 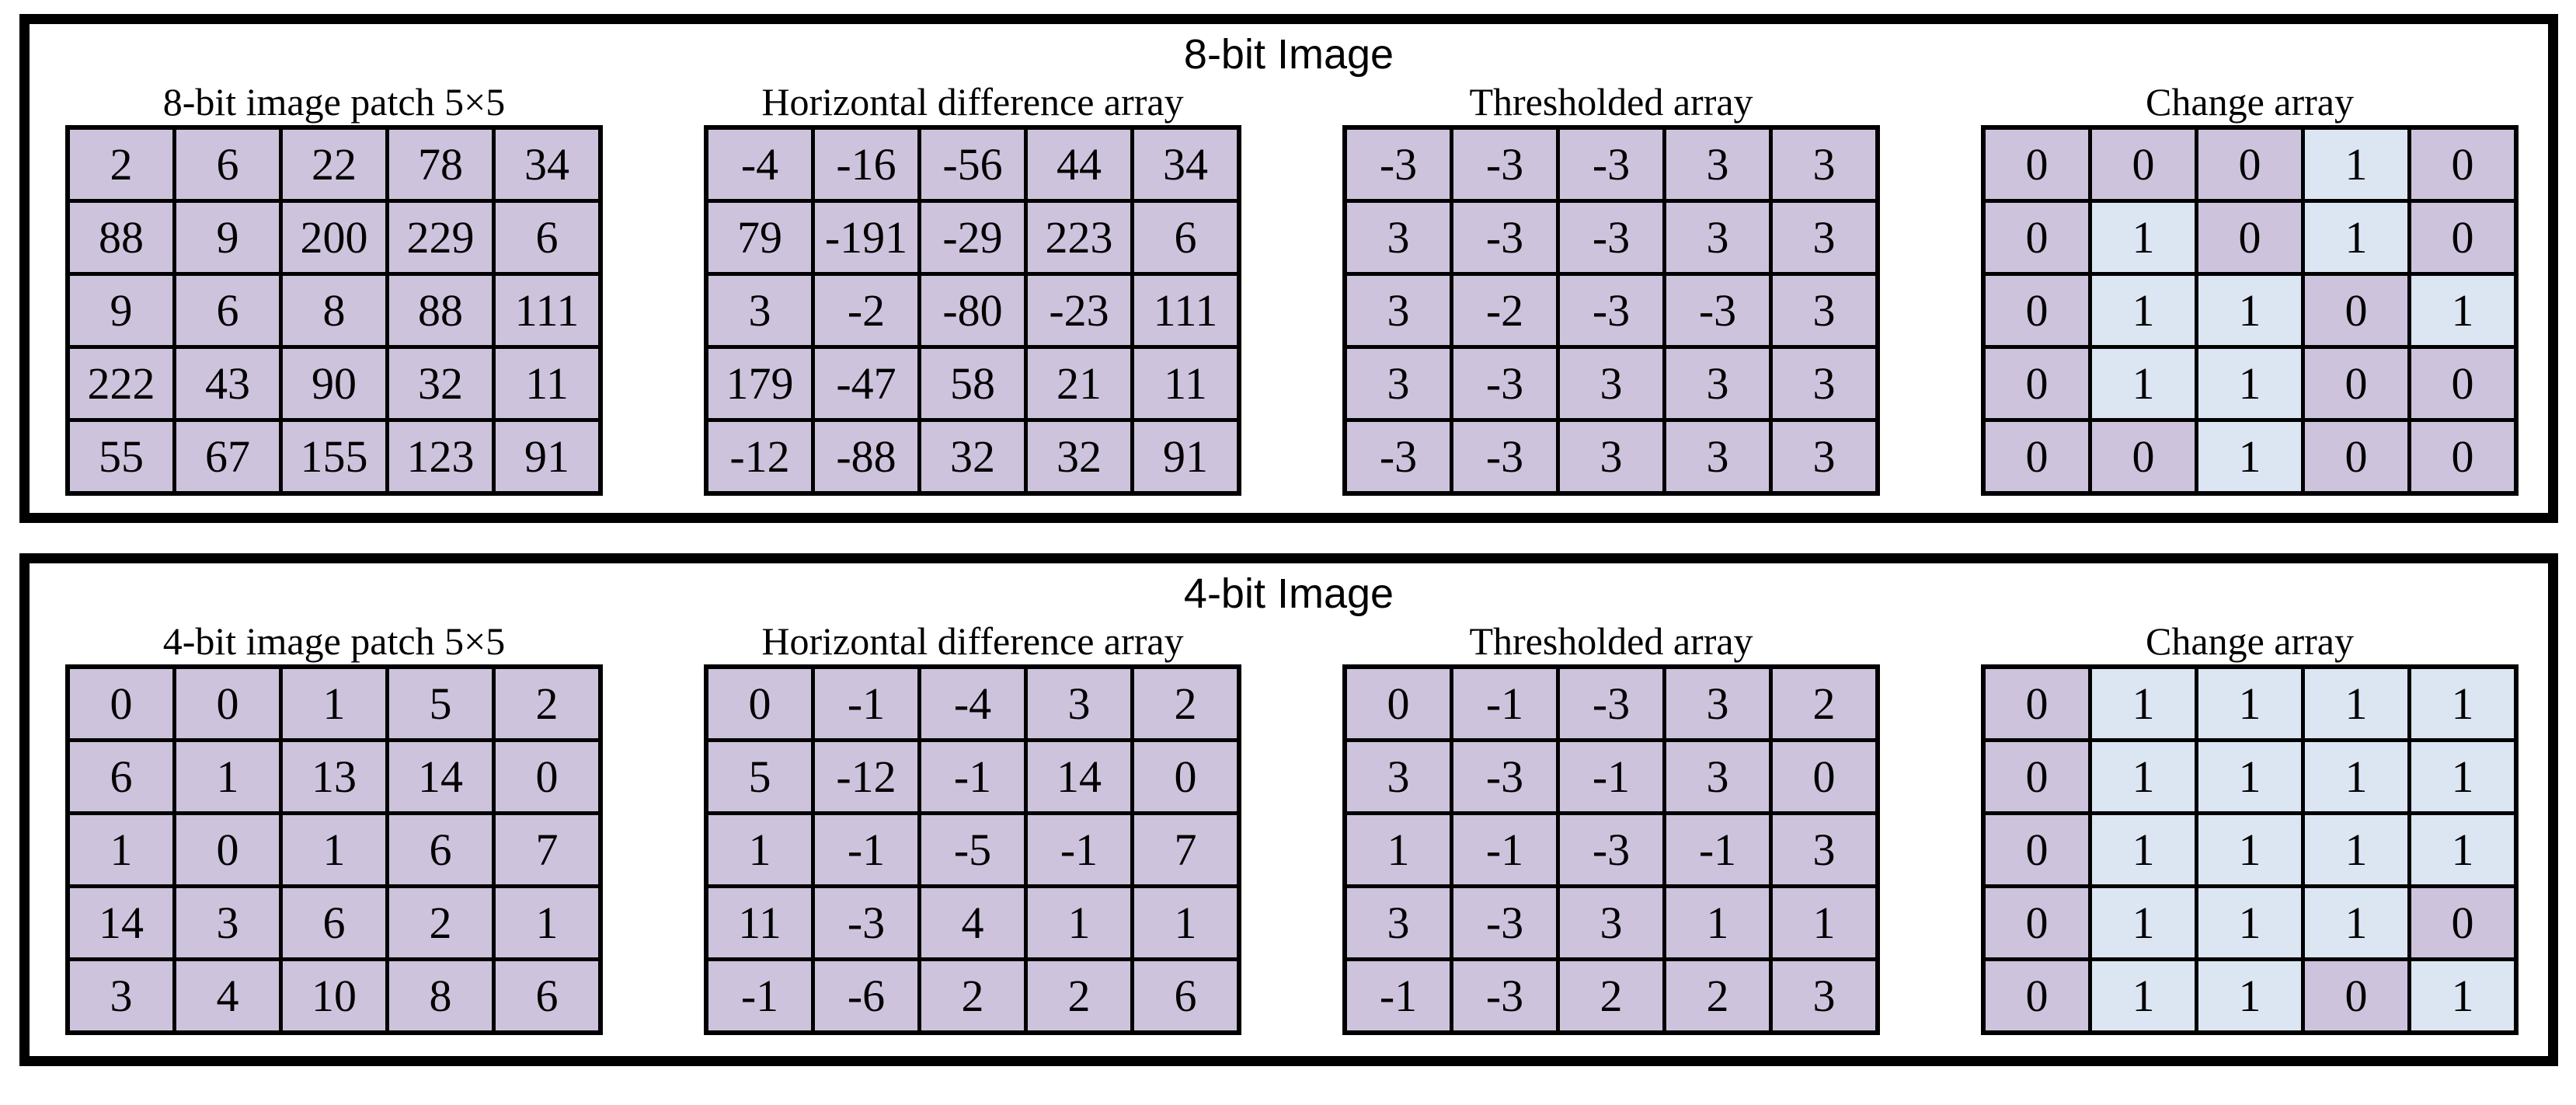 I want to click on grid-cell: -16, so click(x=866, y=164).